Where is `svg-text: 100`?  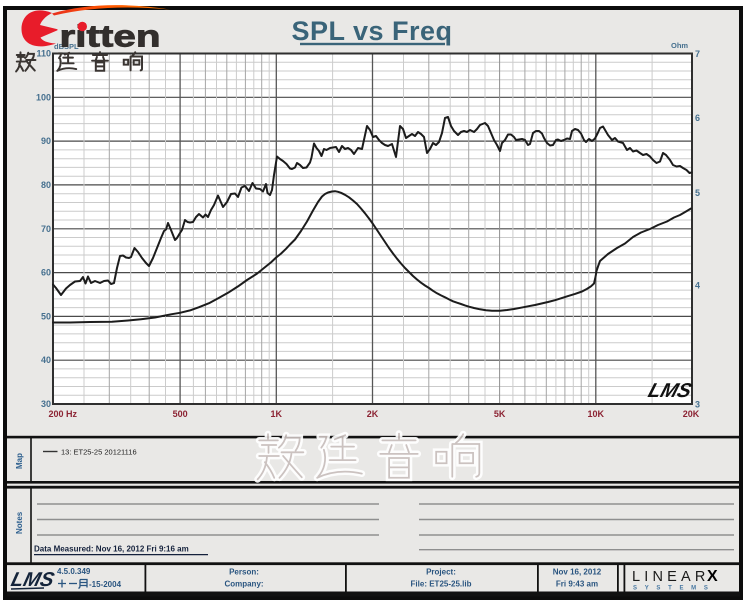
svg-text: 100 is located at coordinates (43, 97).